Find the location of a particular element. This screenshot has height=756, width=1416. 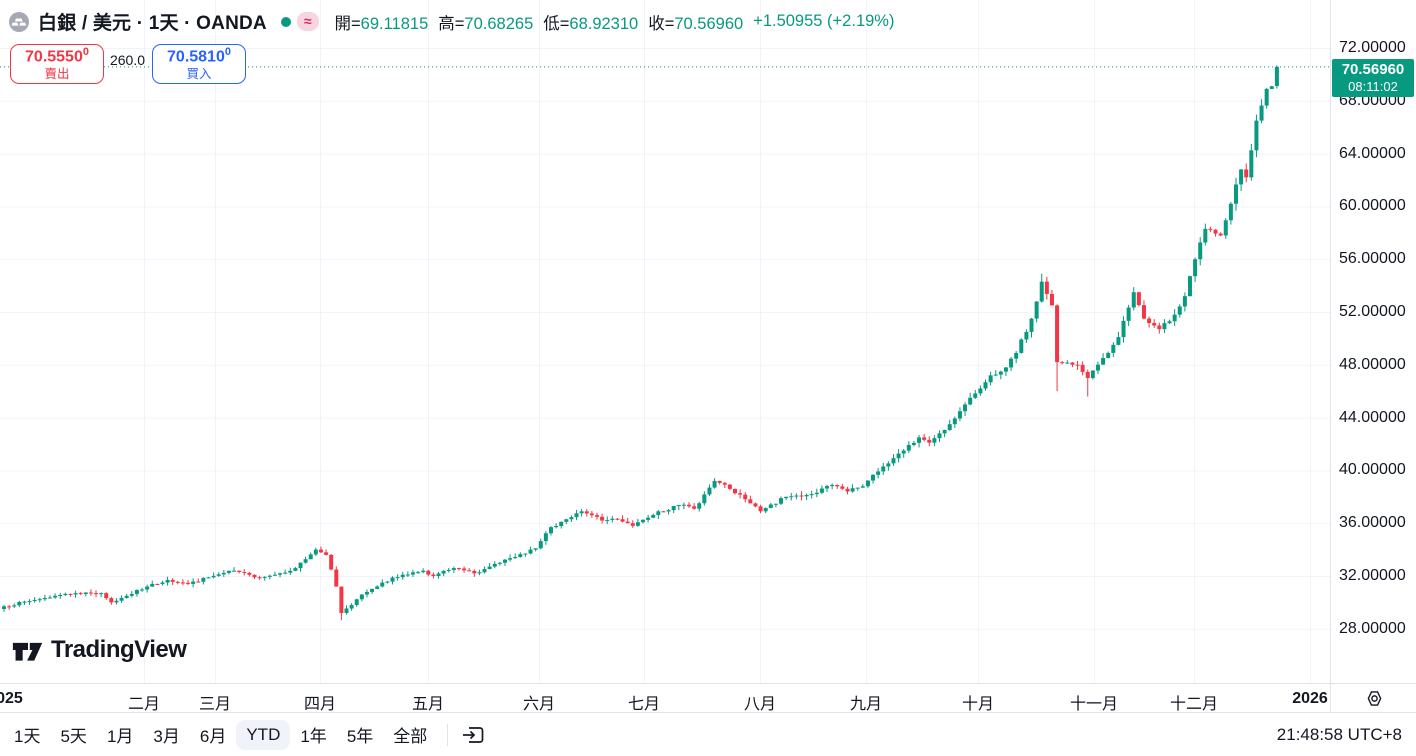

price-axis-label: 48.00000 is located at coordinates (1372, 364).